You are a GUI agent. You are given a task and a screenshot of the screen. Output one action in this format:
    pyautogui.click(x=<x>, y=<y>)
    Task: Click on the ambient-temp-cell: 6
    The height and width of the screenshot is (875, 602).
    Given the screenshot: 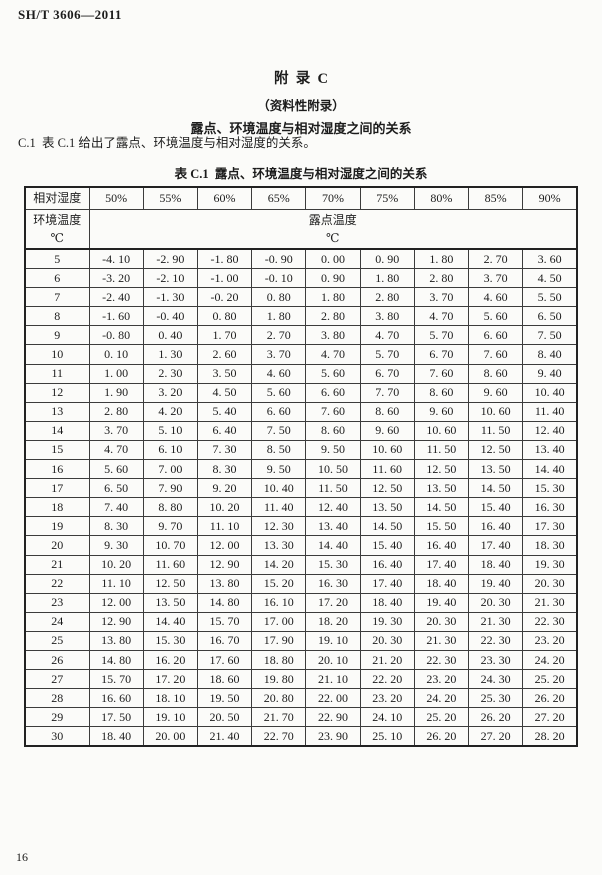 What is the action you would take?
    pyautogui.click(x=57, y=278)
    